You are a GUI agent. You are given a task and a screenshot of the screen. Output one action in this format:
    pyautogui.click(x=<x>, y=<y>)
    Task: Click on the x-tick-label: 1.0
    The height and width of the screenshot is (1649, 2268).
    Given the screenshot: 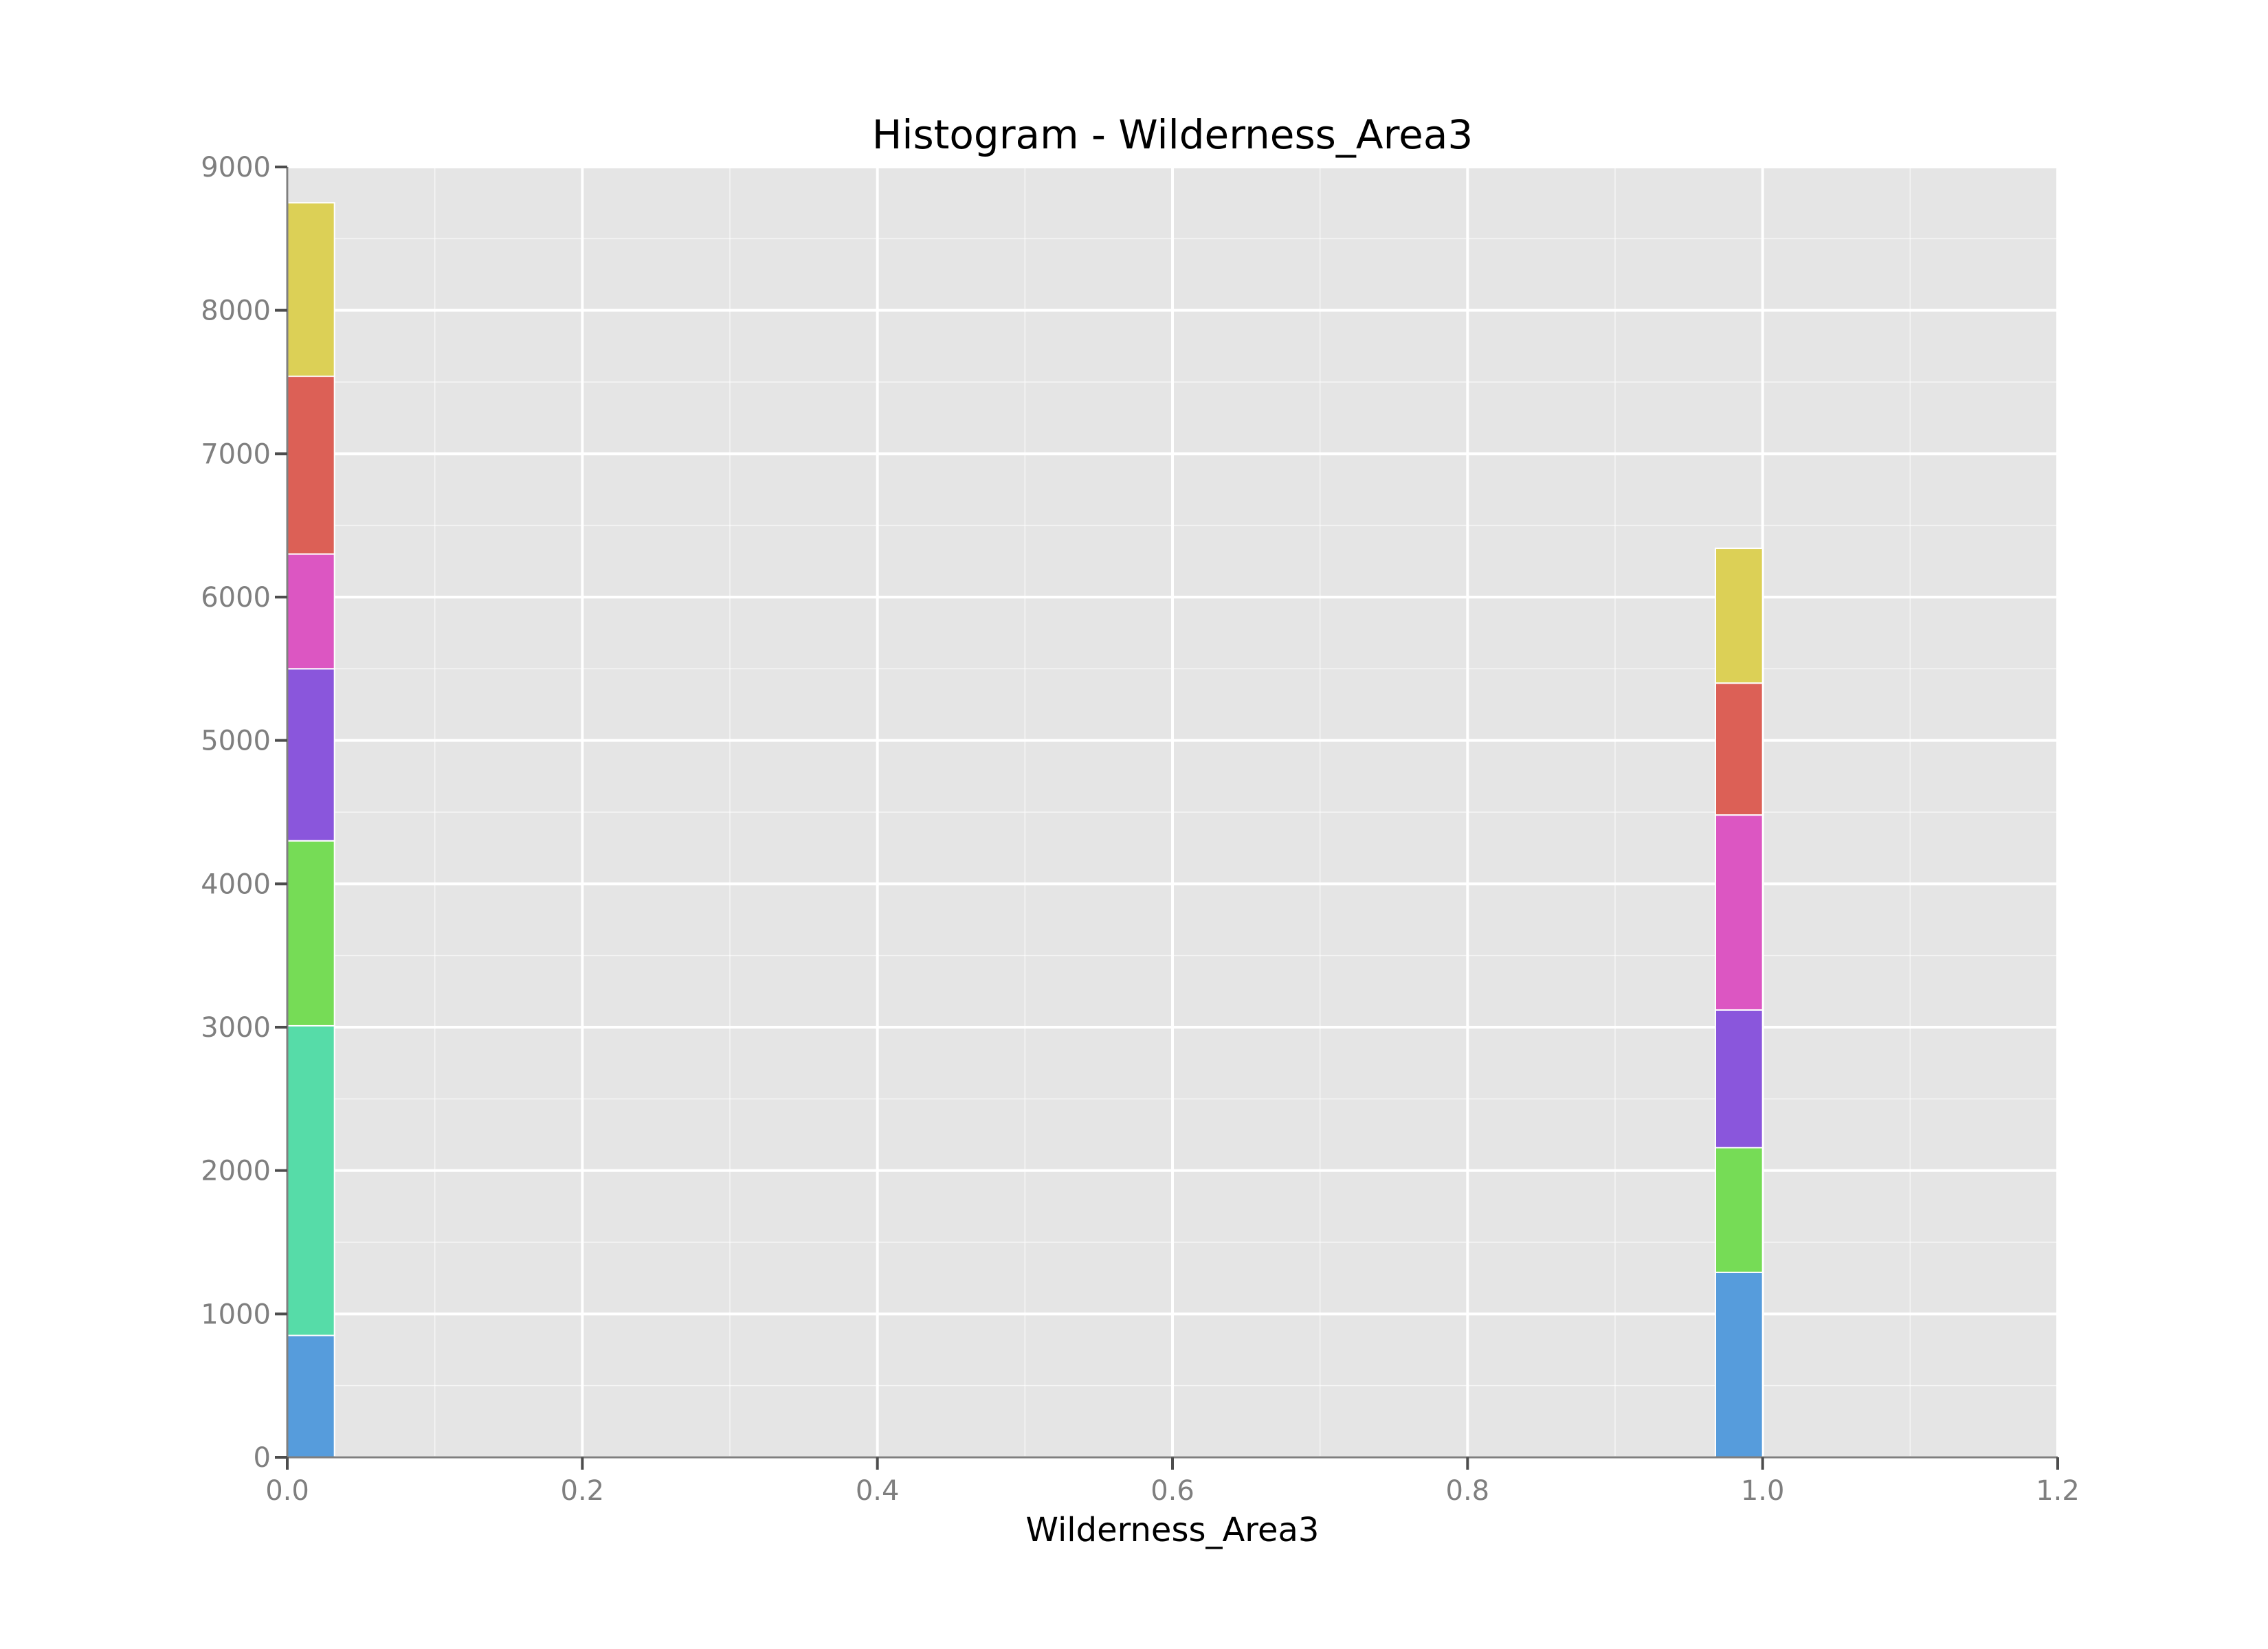 What is the action you would take?
    pyautogui.click(x=1763, y=1491)
    